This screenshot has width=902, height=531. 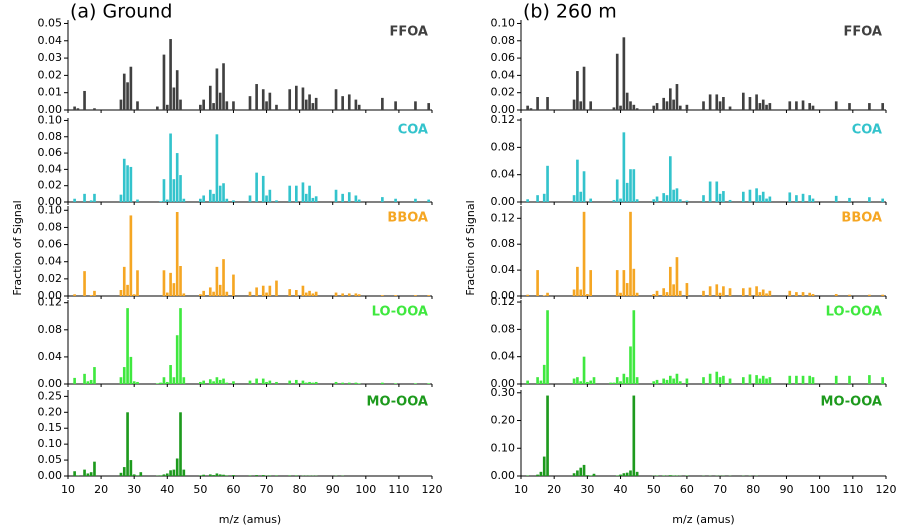 What do you see at coordinates (400, 312) in the screenshot?
I see `panel-label: LO-OOA` at bounding box center [400, 312].